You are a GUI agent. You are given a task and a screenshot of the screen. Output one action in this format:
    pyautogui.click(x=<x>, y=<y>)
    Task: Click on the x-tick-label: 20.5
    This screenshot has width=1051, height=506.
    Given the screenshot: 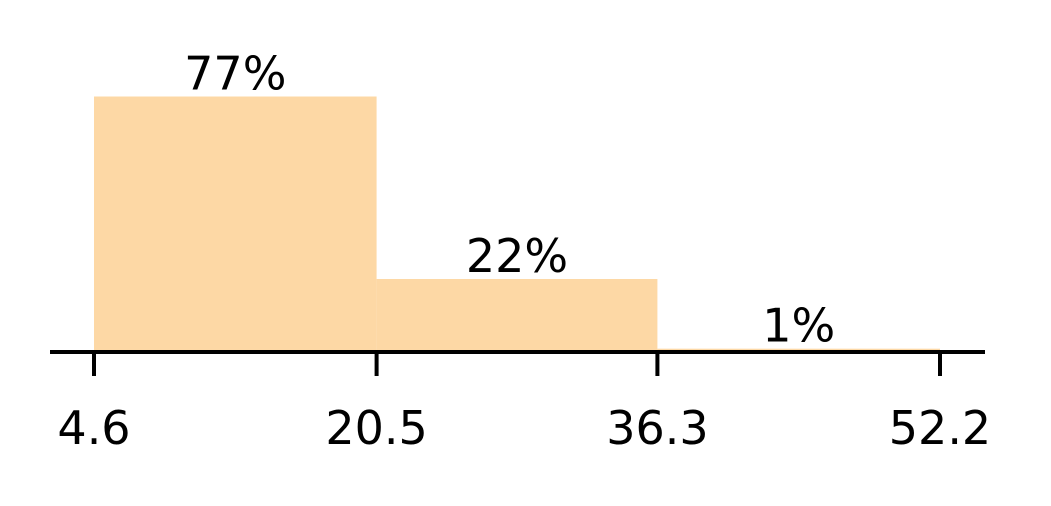 What is the action you would take?
    pyautogui.click(x=376, y=428)
    